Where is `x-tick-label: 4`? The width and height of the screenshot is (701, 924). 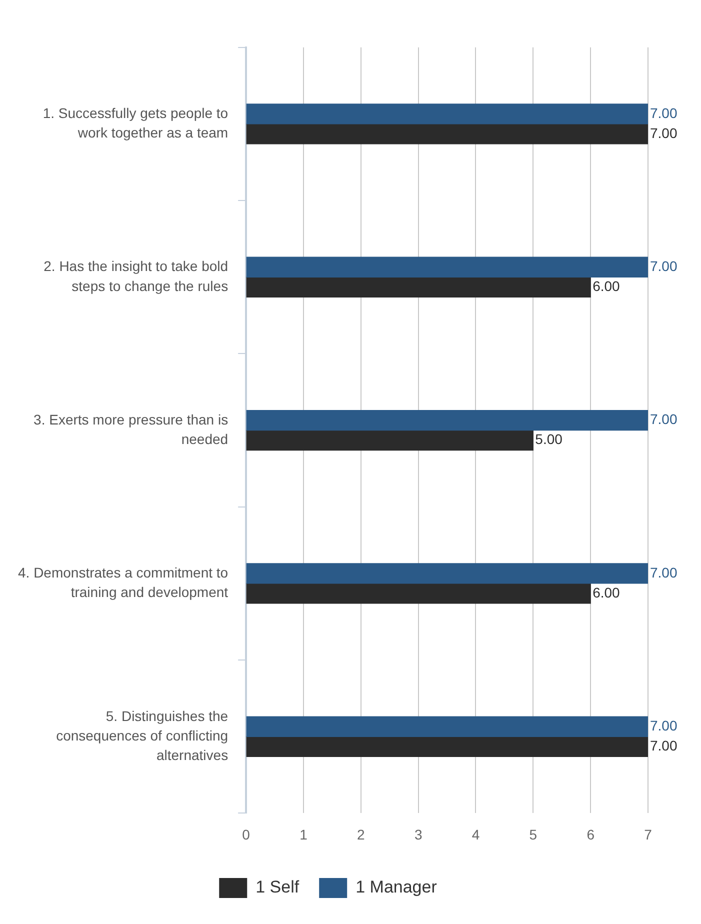 x-tick-label: 4 is located at coordinates (476, 834).